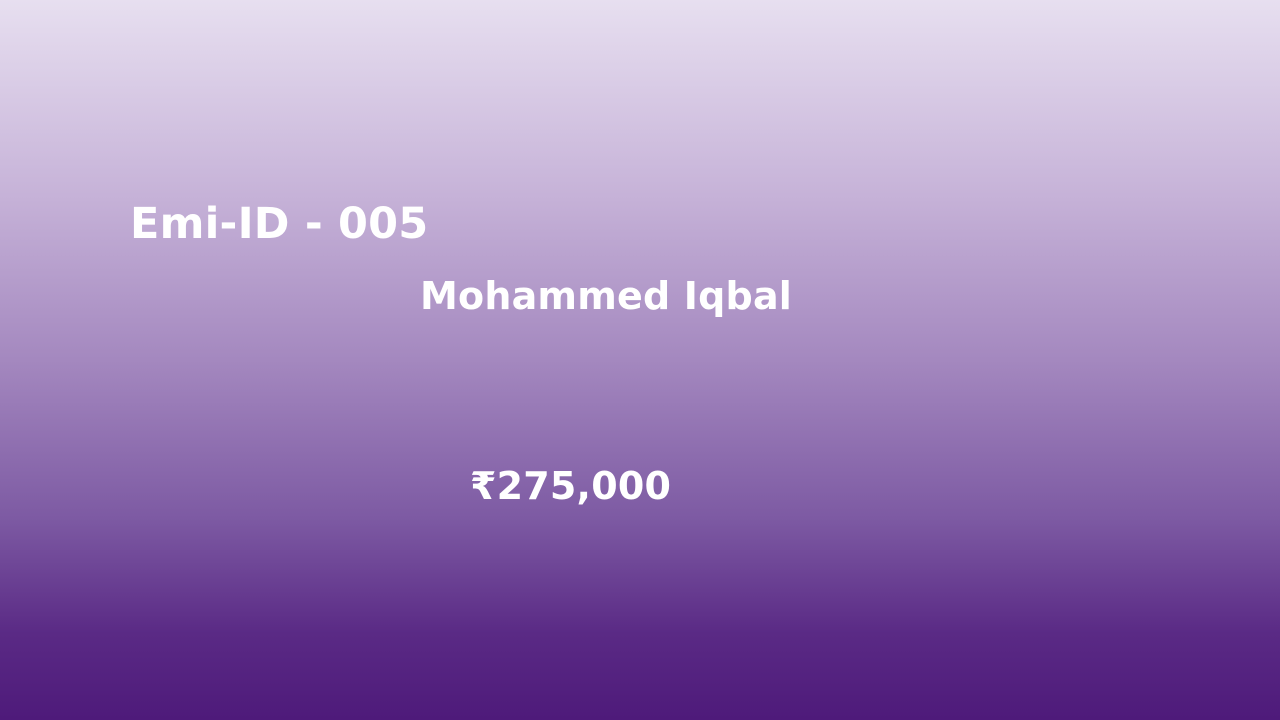 The width and height of the screenshot is (1280, 720). I want to click on customer-name: Mohammed Iqbal, so click(606, 296).